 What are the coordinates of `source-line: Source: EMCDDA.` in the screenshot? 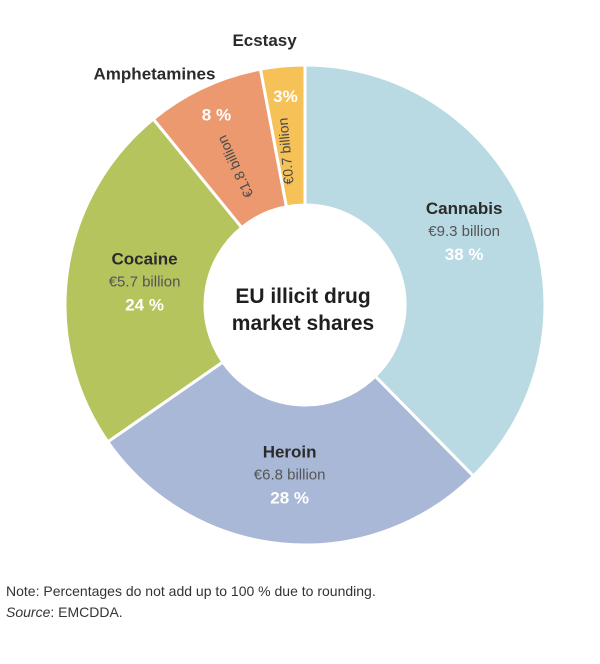 It's located at (64, 612).